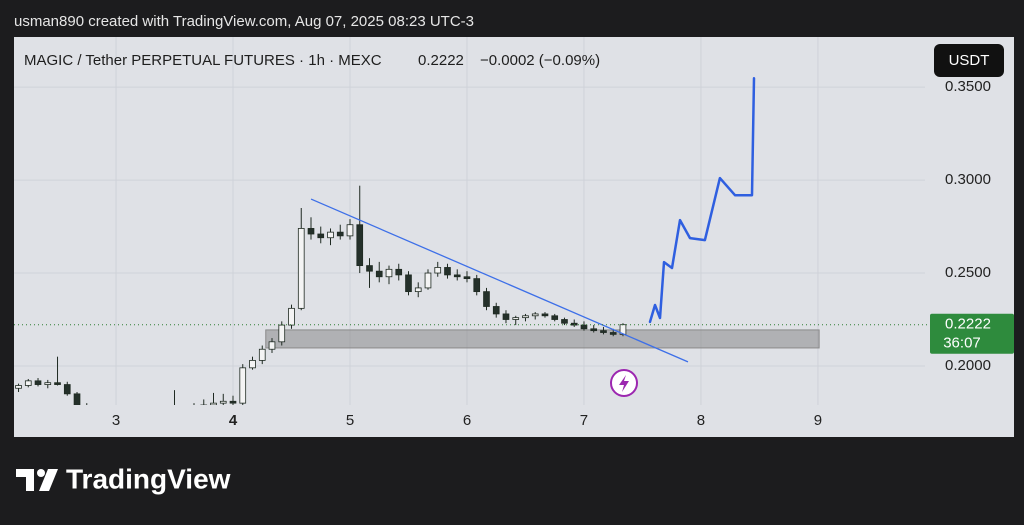 The height and width of the screenshot is (525, 1024). What do you see at coordinates (542, 339) in the screenshot?
I see `support-zone` at bounding box center [542, 339].